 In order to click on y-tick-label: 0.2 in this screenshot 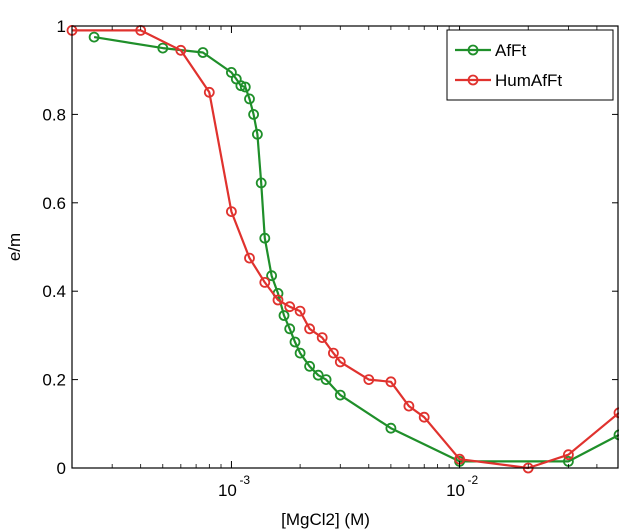, I will do `click(54, 380)`.